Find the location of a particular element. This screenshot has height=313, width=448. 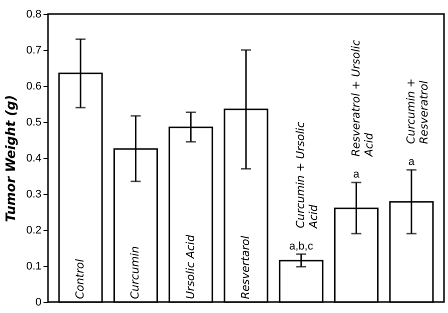

y-tick-label: 0.4 is located at coordinates (34, 158).